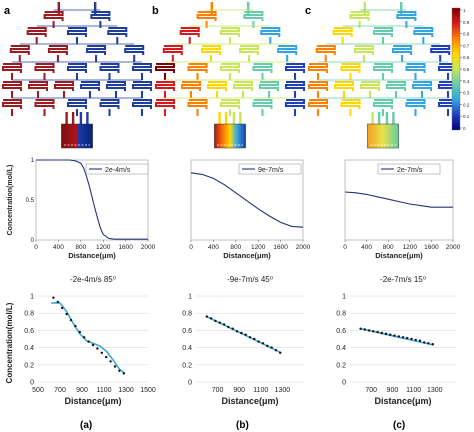 The image size is (474, 432). I want to click on x-tick-label: 2000, so click(148, 247).